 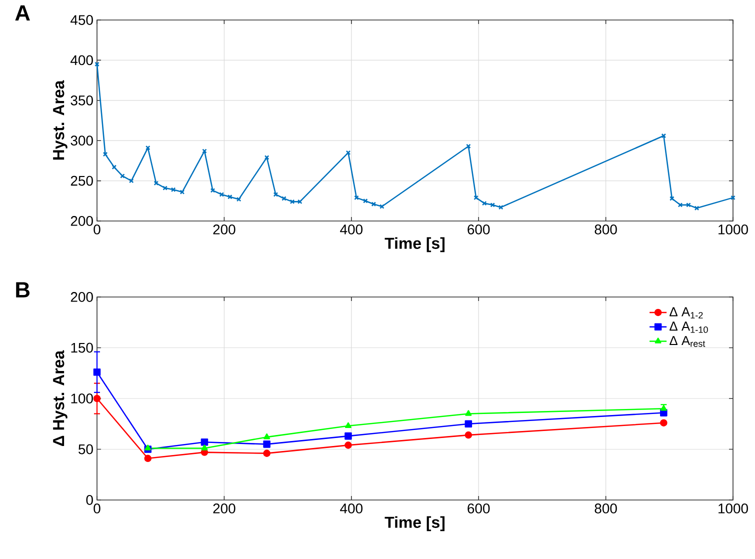 I want to click on y-tick-label: 150, so click(x=82, y=347).